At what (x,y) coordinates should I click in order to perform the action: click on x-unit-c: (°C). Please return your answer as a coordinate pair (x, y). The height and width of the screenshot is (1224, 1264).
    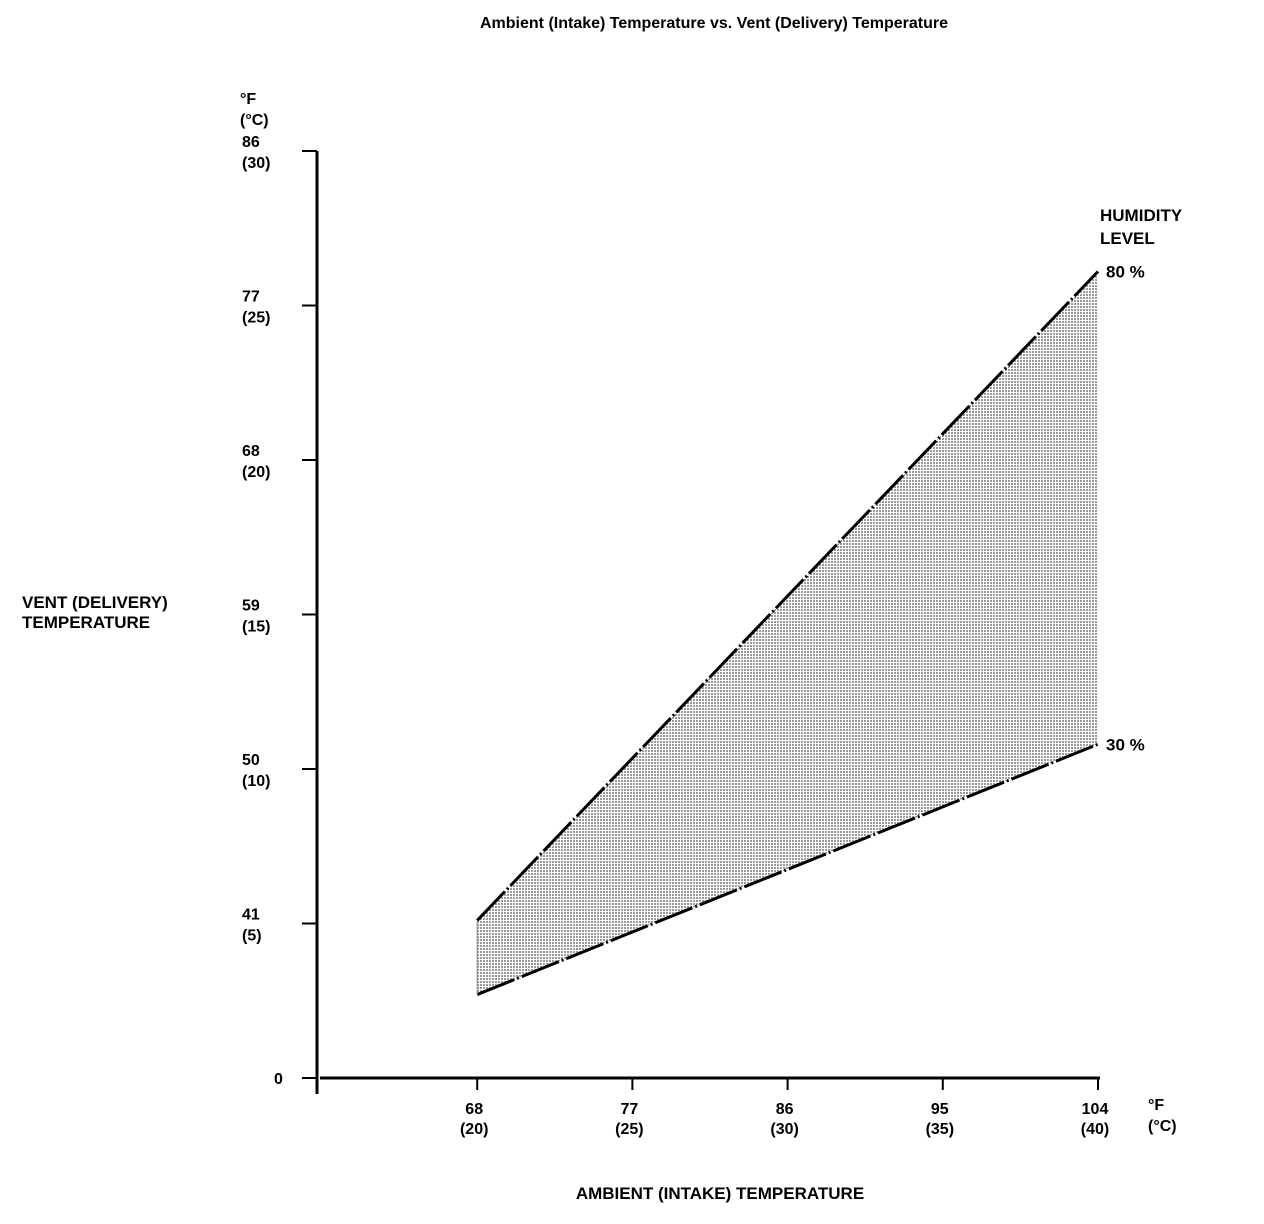
    Looking at the image, I should click on (1162, 1126).